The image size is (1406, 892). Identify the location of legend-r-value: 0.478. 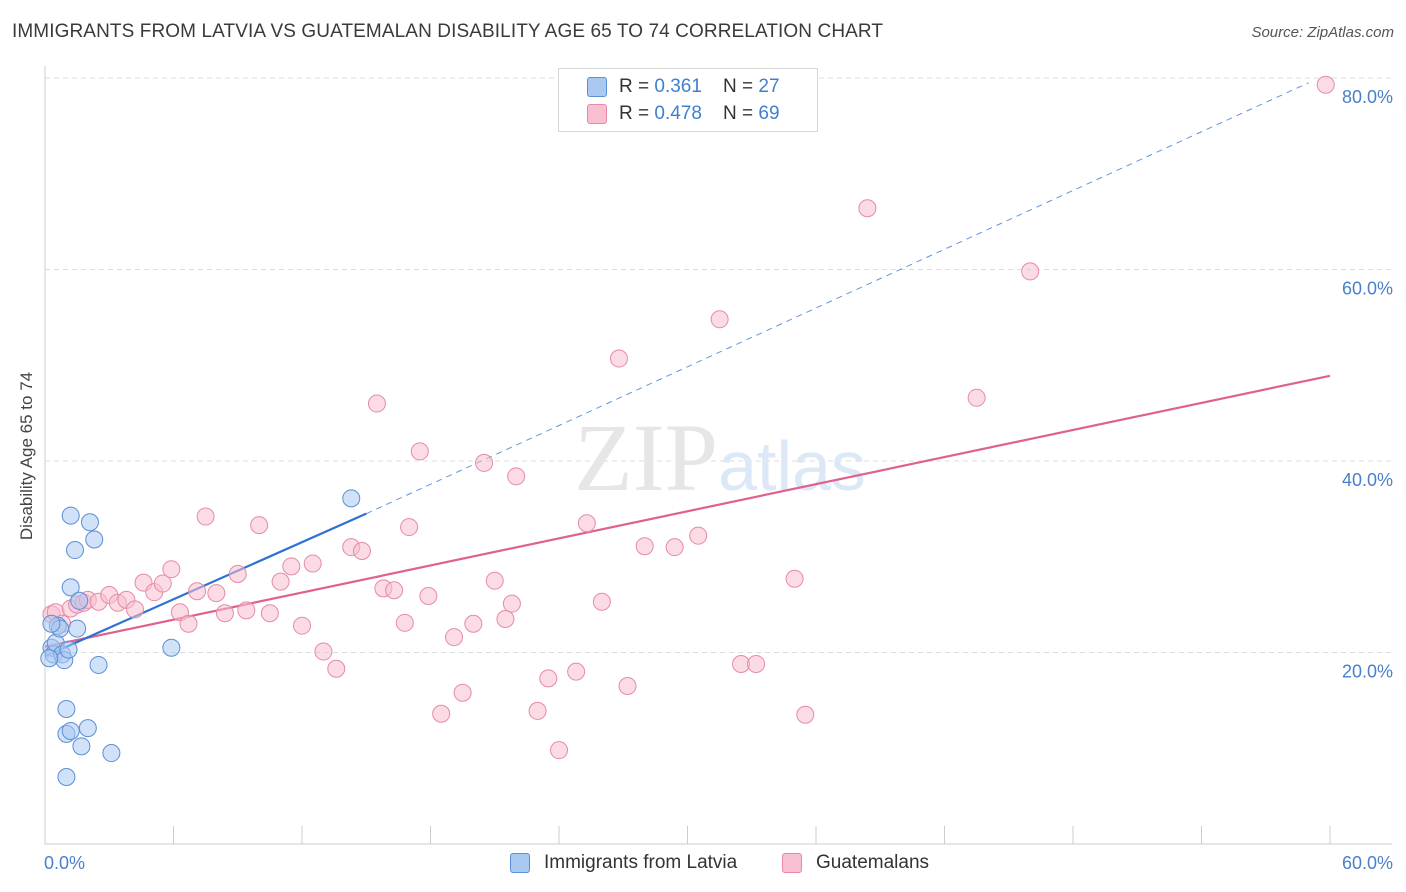
(678, 113).